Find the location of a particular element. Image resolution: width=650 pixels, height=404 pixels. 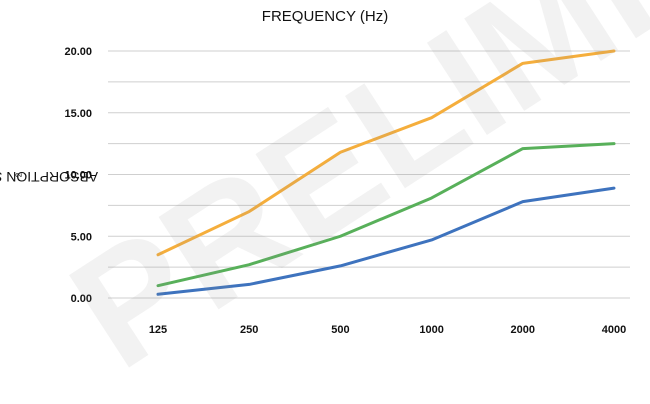

y-tick-label: 5.00 is located at coordinates (81, 237).